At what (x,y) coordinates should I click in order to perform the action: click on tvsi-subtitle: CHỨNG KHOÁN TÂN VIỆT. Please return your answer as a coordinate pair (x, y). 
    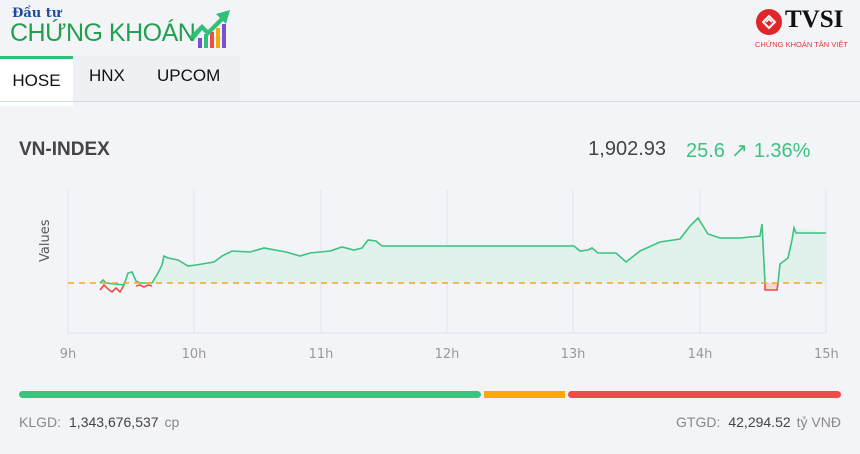
    Looking at the image, I should click on (801, 44).